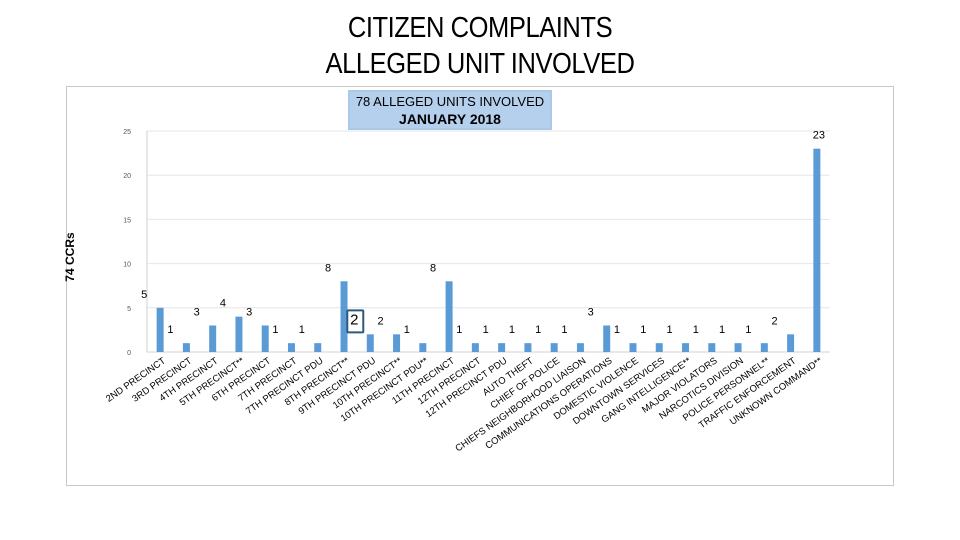 This screenshot has width=960, height=540. What do you see at coordinates (480, 64) in the screenshot?
I see `chart-title-line-2: ALLEGED UNIT INVOLVED` at bounding box center [480, 64].